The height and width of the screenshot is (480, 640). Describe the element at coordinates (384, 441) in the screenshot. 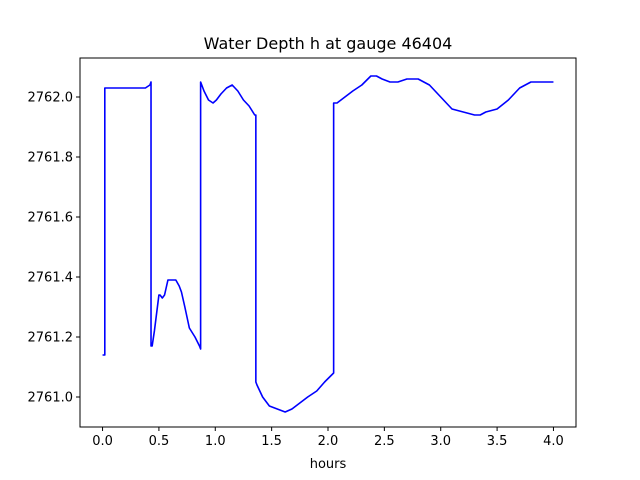

I see `x-tick-label: 2.5` at that location.